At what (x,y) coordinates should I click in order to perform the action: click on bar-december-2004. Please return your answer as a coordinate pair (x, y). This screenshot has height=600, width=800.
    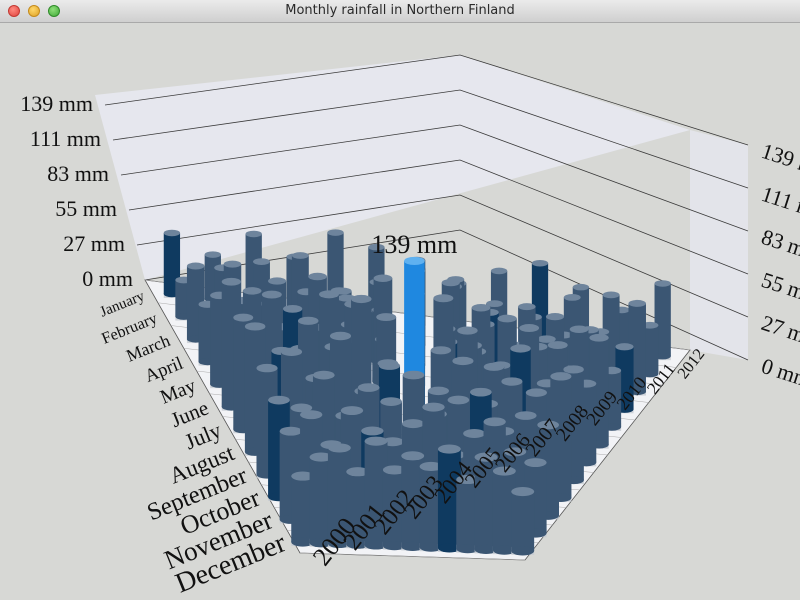
    Looking at the image, I should click on (376, 493).